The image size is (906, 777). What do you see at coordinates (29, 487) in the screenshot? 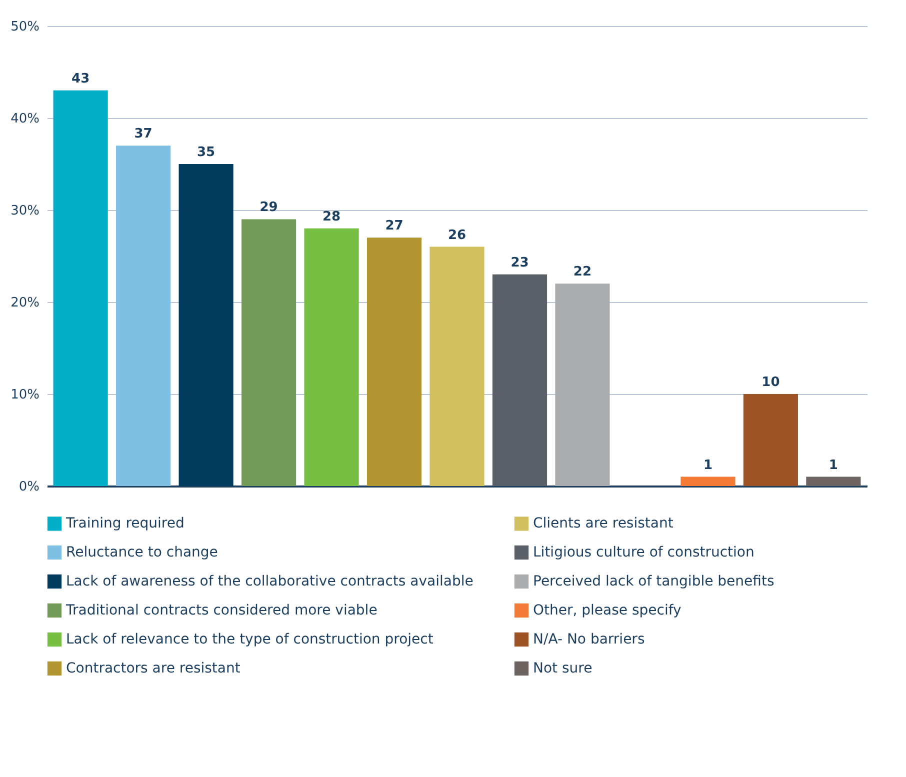
I see `y-tick-label: 0%` at bounding box center [29, 487].